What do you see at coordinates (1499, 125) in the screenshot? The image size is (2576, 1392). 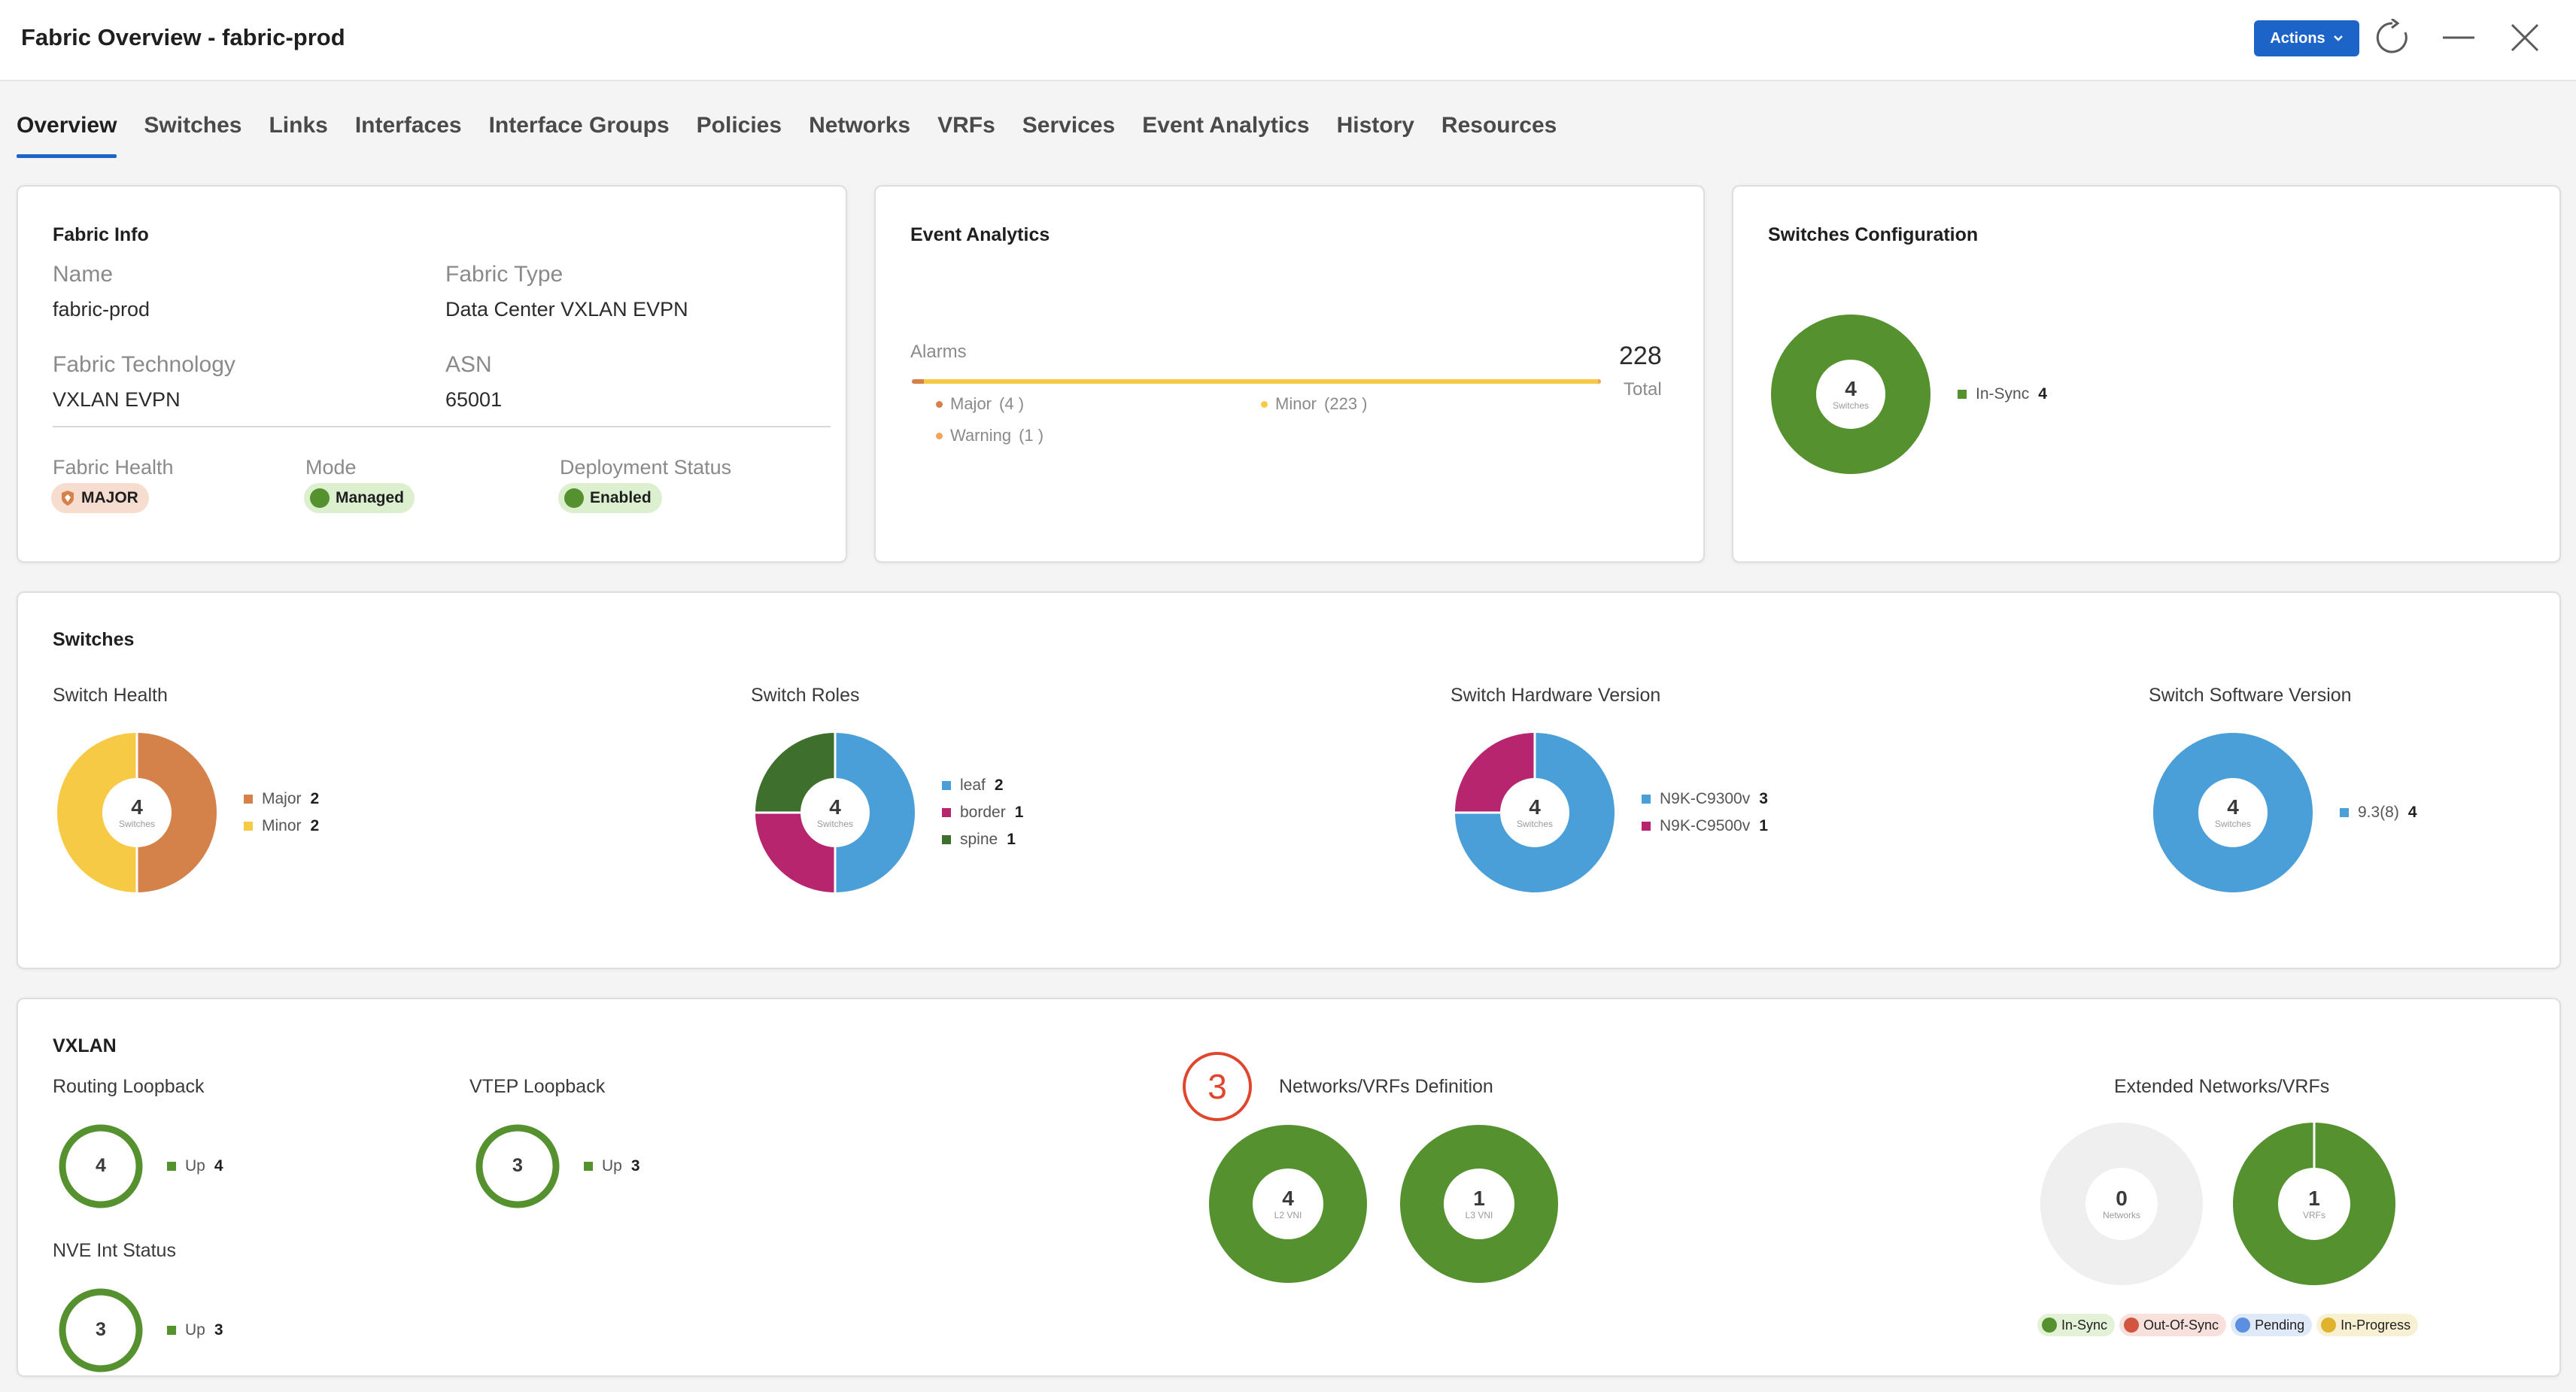 I see `tab-resources: Resources` at bounding box center [1499, 125].